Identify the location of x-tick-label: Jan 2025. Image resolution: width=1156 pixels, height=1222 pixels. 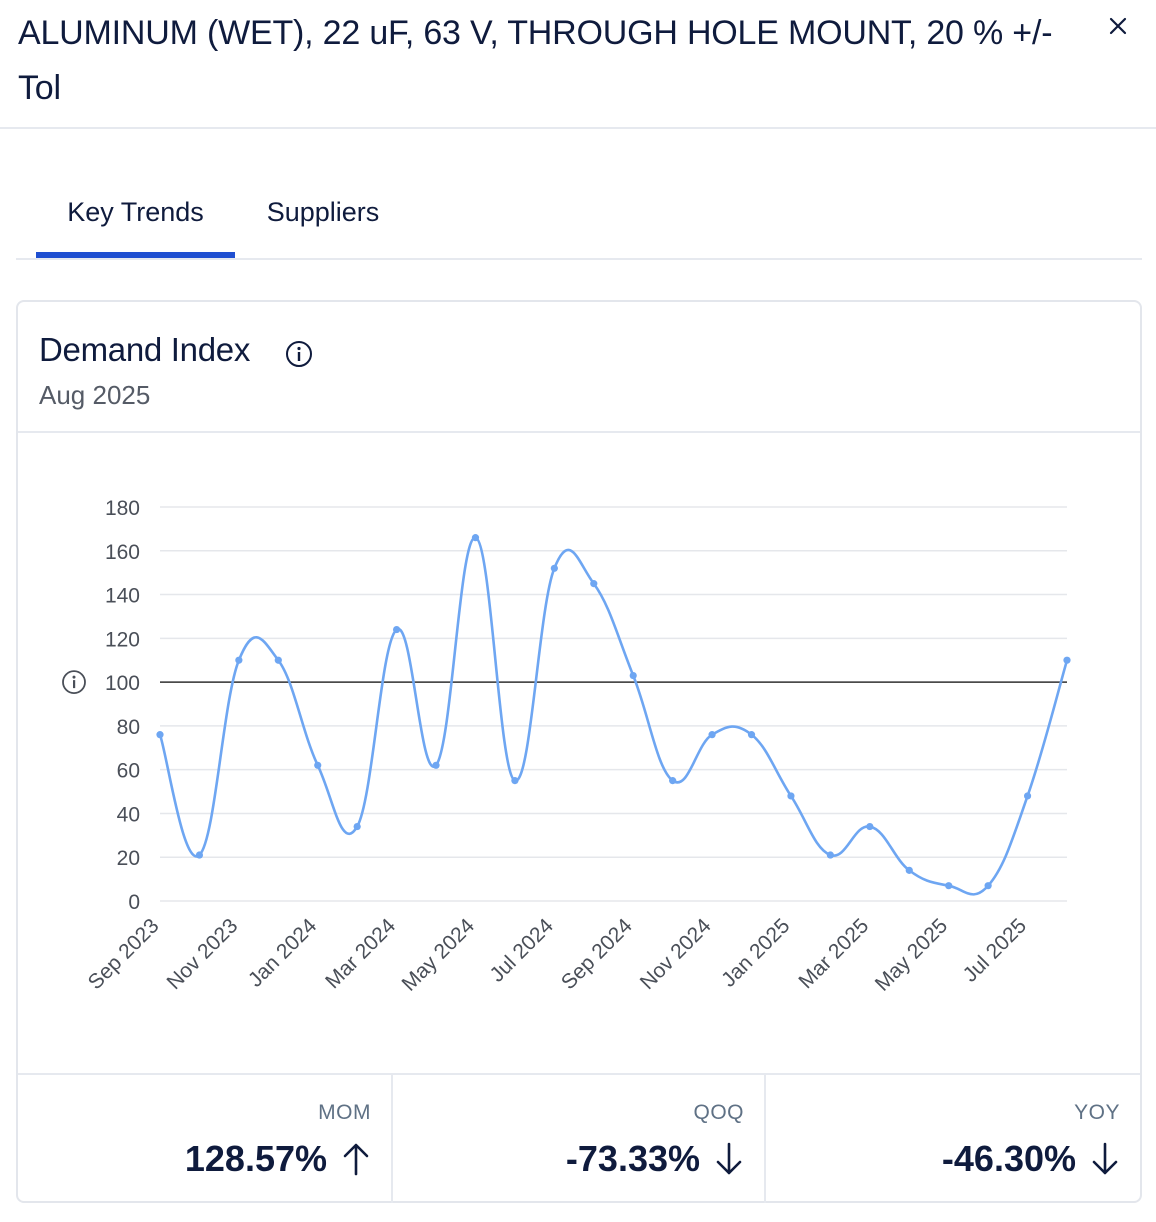
(755, 952).